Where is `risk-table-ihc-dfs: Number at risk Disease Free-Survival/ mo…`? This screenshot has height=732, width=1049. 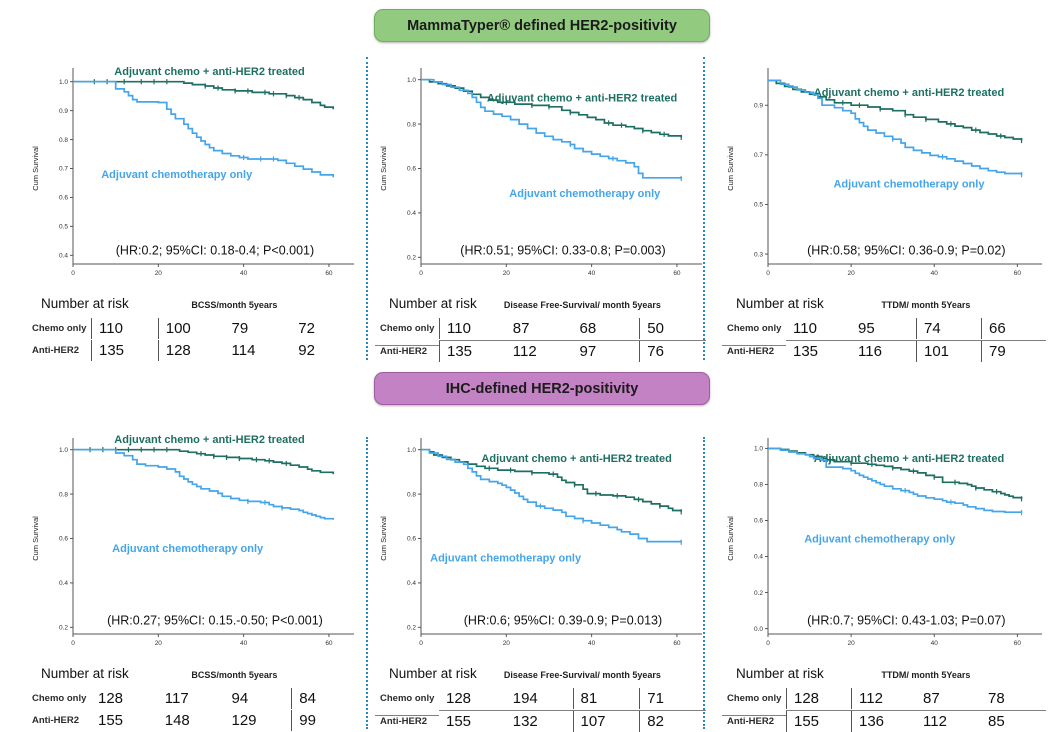
risk-table-ihc-dfs: Number at risk Disease Free-Survival/ mo… is located at coordinates (540, 699).